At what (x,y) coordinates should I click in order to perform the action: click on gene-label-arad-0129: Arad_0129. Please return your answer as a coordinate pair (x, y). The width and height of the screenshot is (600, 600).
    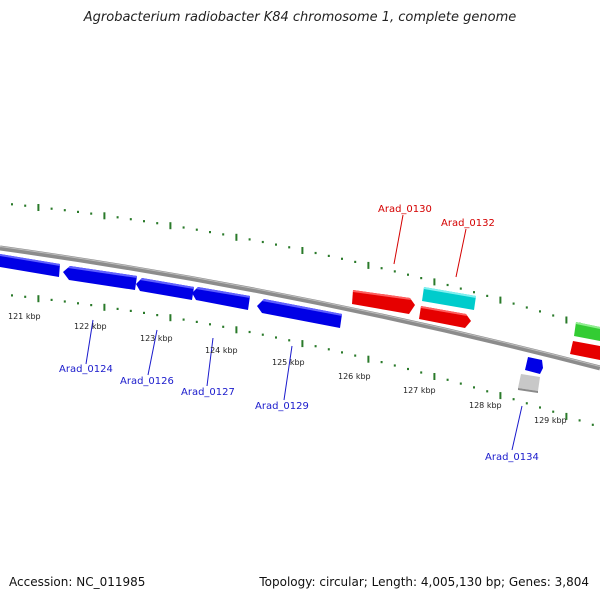
    Looking at the image, I should click on (282, 406).